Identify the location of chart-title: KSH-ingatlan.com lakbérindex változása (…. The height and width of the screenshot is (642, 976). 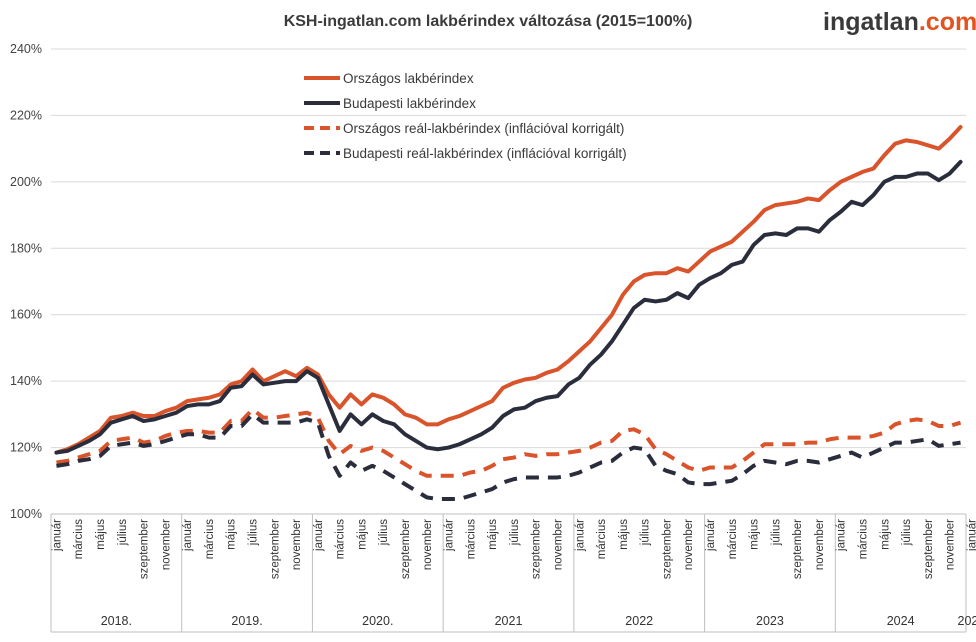
(488, 21).